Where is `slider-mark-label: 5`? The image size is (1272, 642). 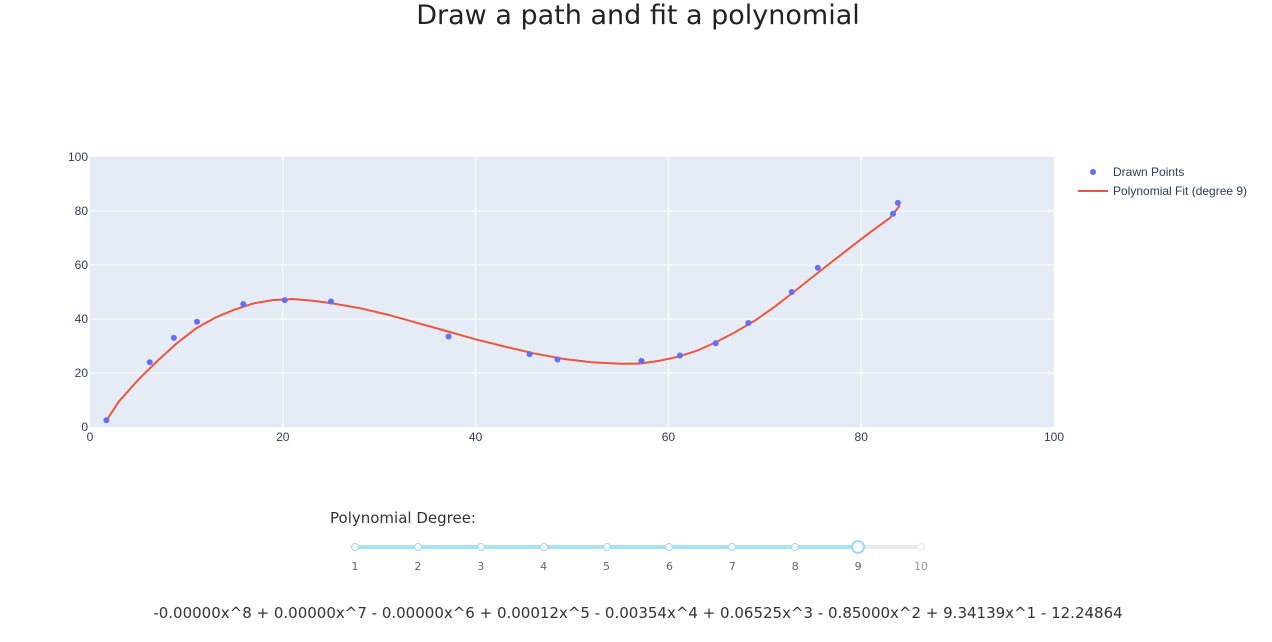 slider-mark-label: 5 is located at coordinates (607, 566).